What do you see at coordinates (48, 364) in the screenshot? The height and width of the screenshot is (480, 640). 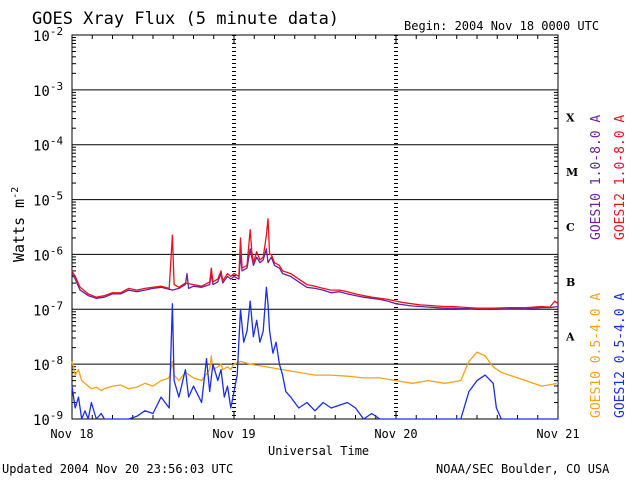 I see `y-tick-label: 10⁻⁸` at bounding box center [48, 364].